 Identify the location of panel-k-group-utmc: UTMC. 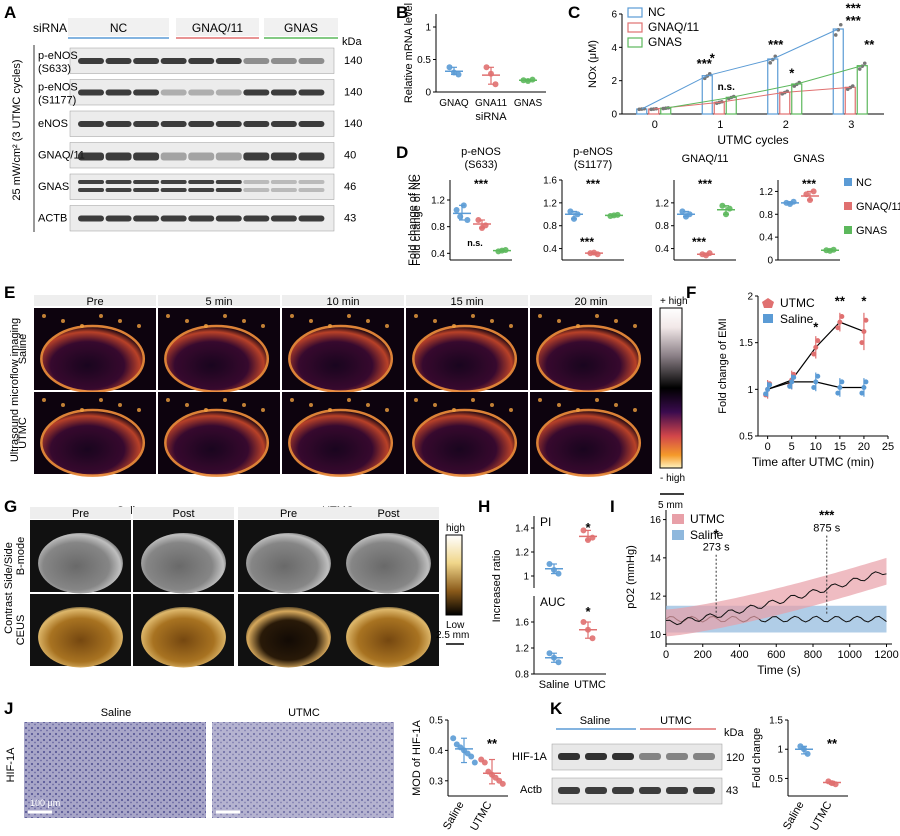
(676, 721).